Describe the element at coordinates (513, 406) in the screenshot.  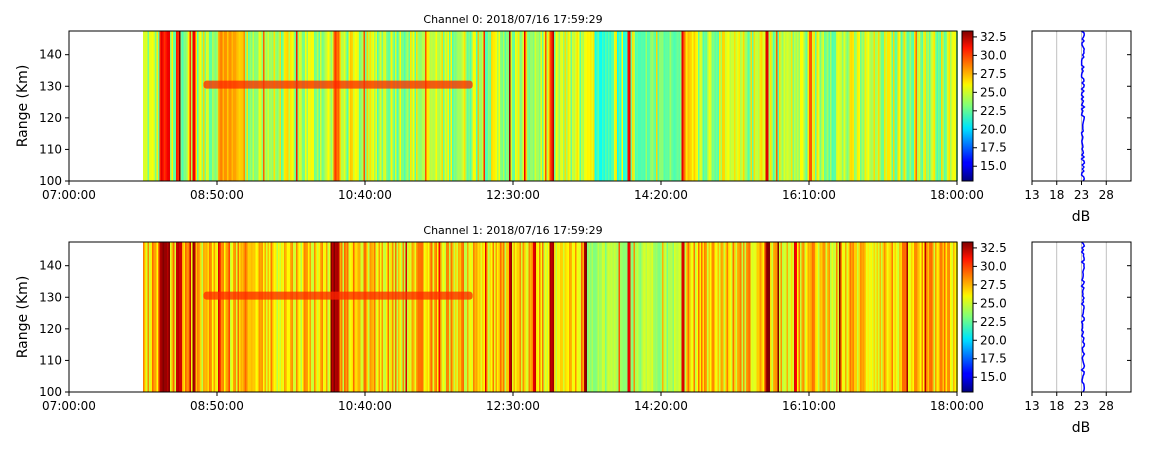
I see `x-tick-label: 12:30:00` at that location.